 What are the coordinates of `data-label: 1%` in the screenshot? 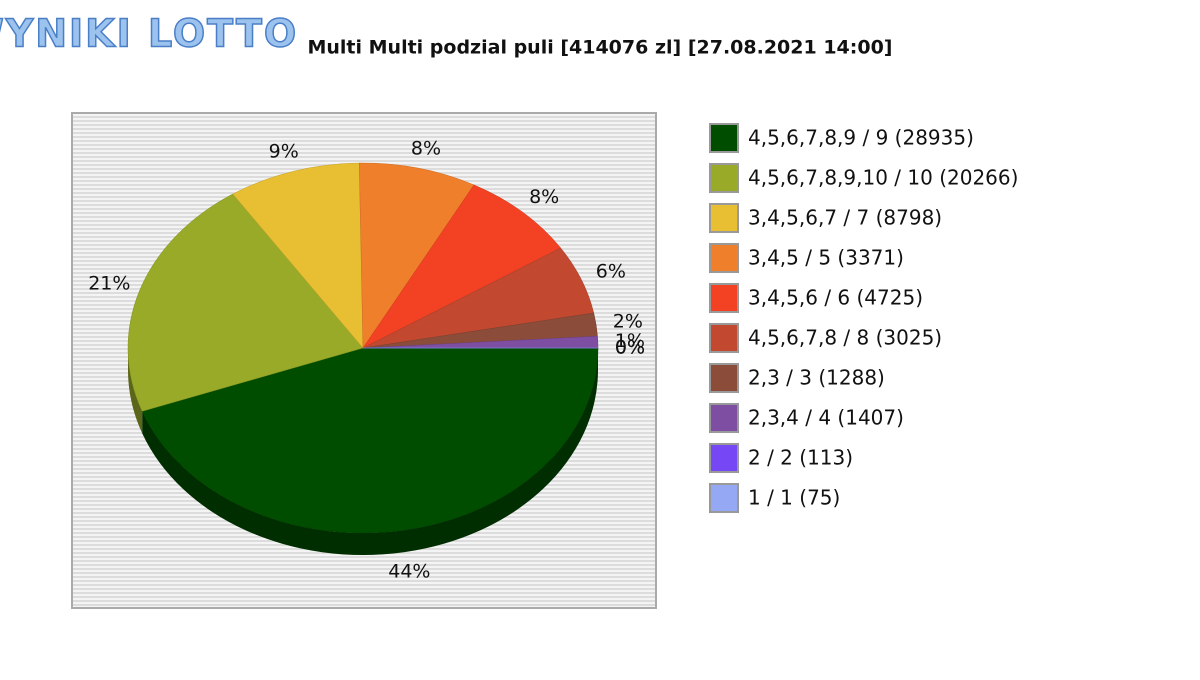 It's located at (630, 341).